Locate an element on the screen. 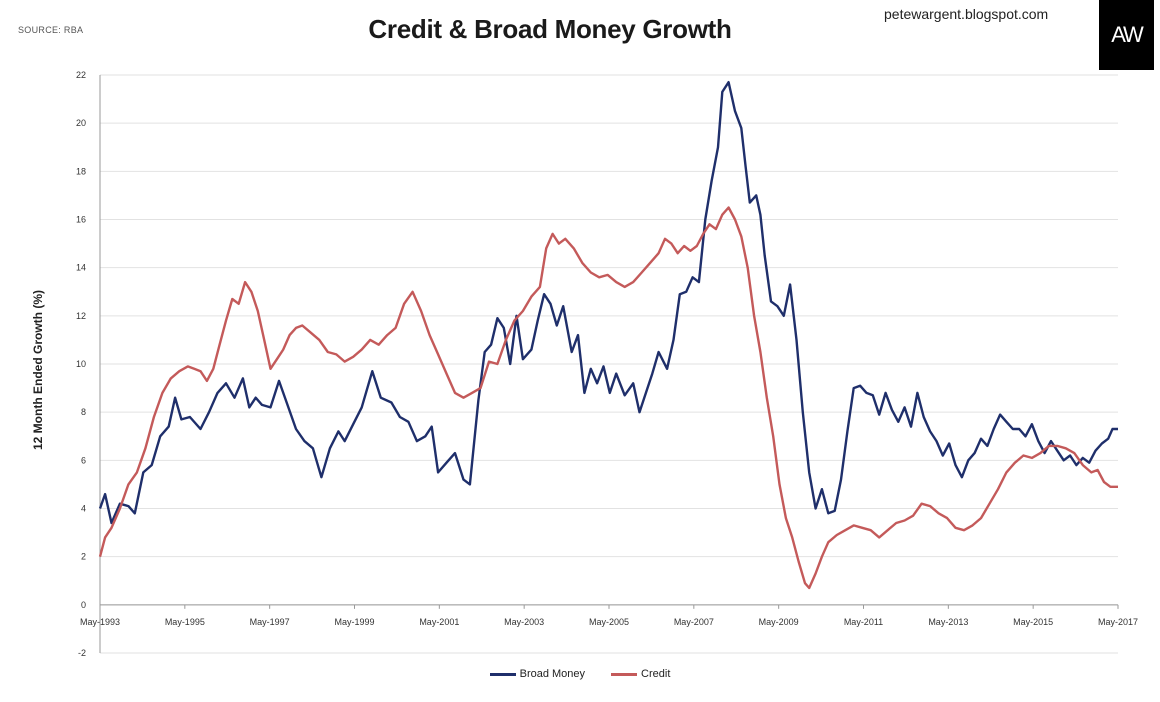  y-tick-label: 18 is located at coordinates (81, 171).